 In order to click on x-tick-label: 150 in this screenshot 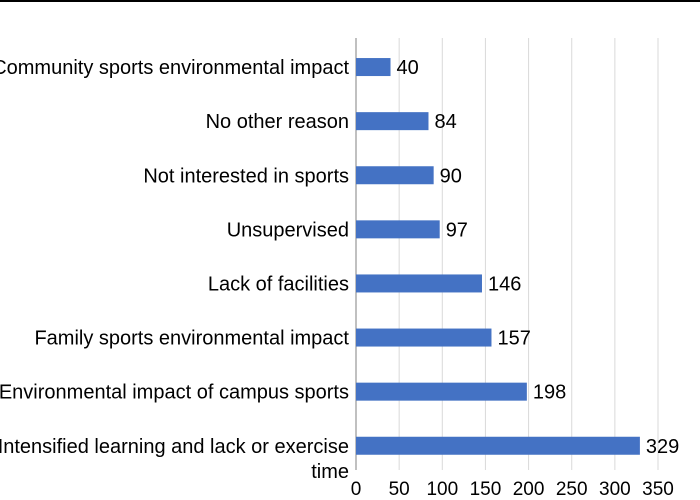, I will do `click(486, 489)`.